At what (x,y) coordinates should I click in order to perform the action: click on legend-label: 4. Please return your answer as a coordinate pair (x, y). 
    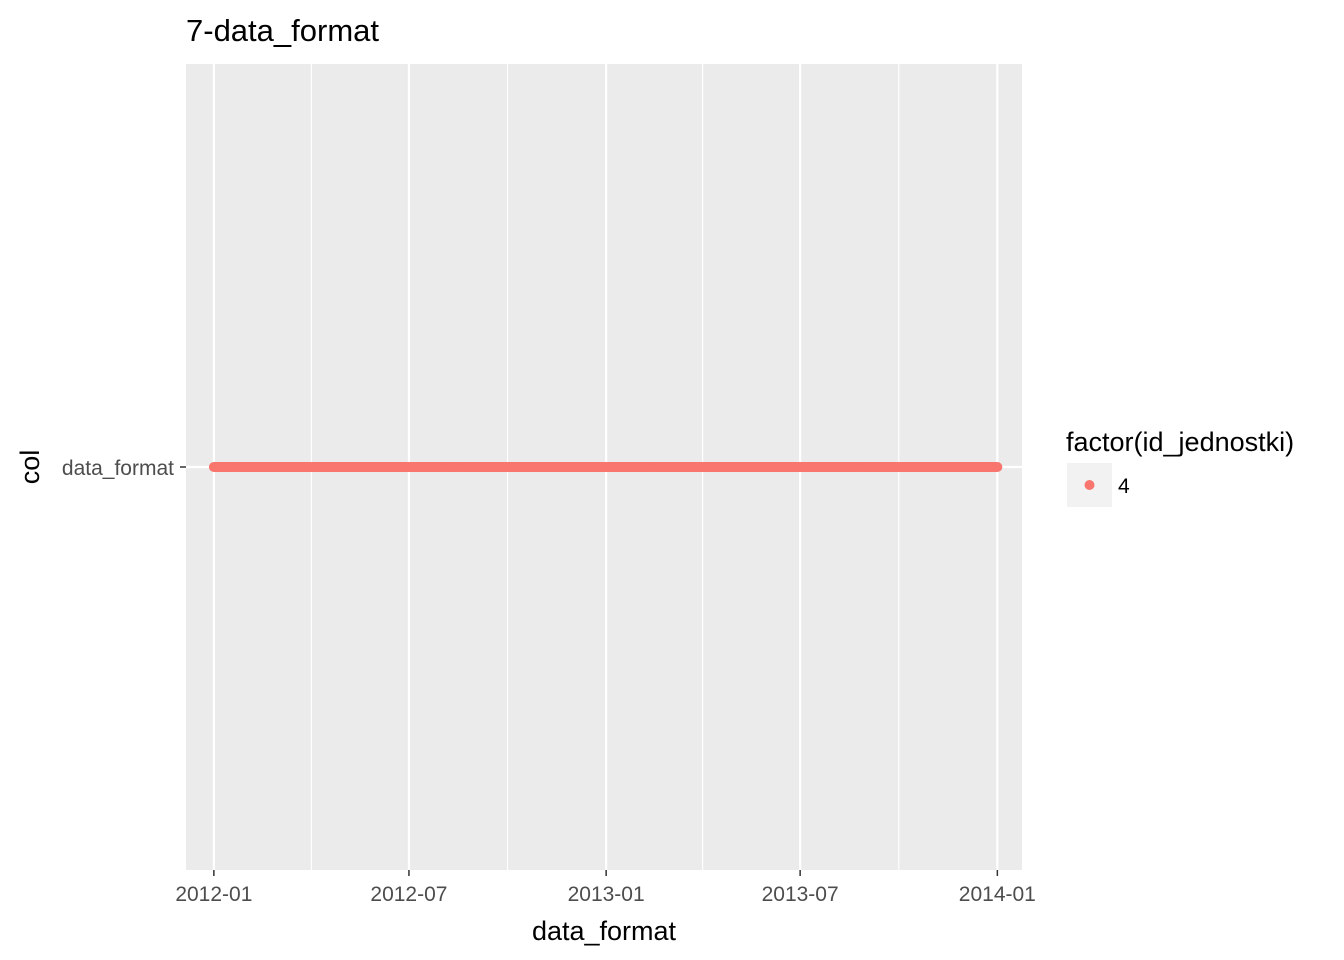
    Looking at the image, I should click on (1124, 486).